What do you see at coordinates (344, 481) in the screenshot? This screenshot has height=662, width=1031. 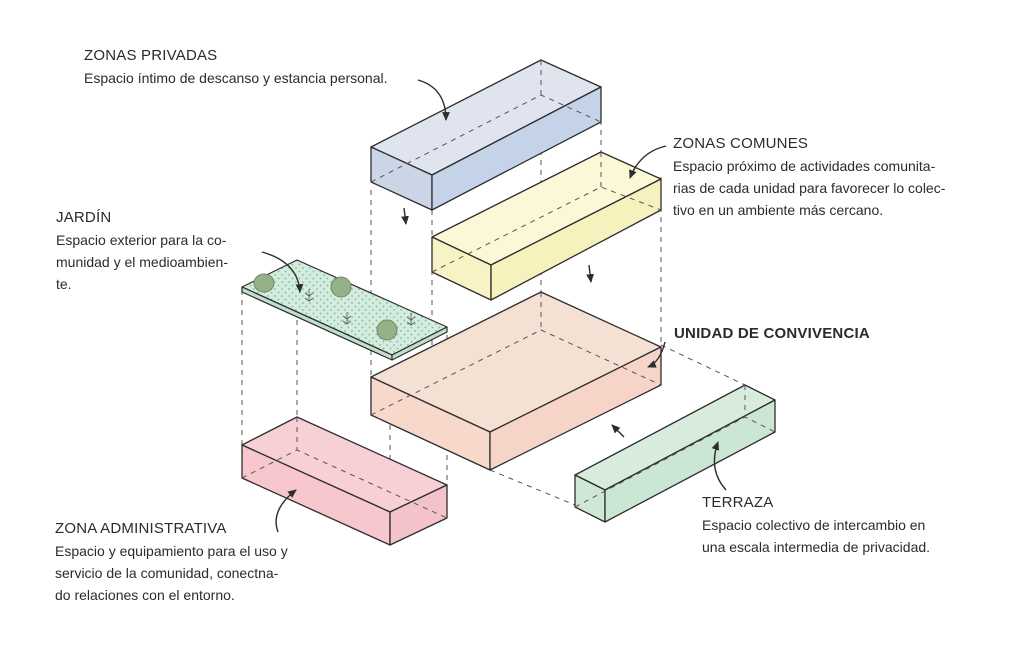 I see `box-zona-administrativa` at bounding box center [344, 481].